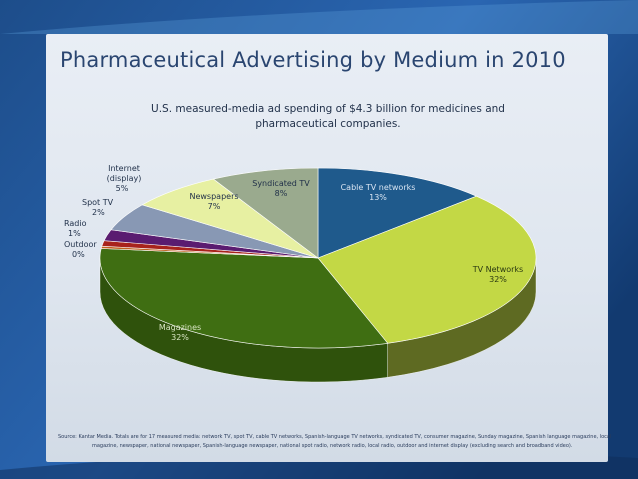  I want to click on slice-value-outdoor: 0%, so click(78, 254).